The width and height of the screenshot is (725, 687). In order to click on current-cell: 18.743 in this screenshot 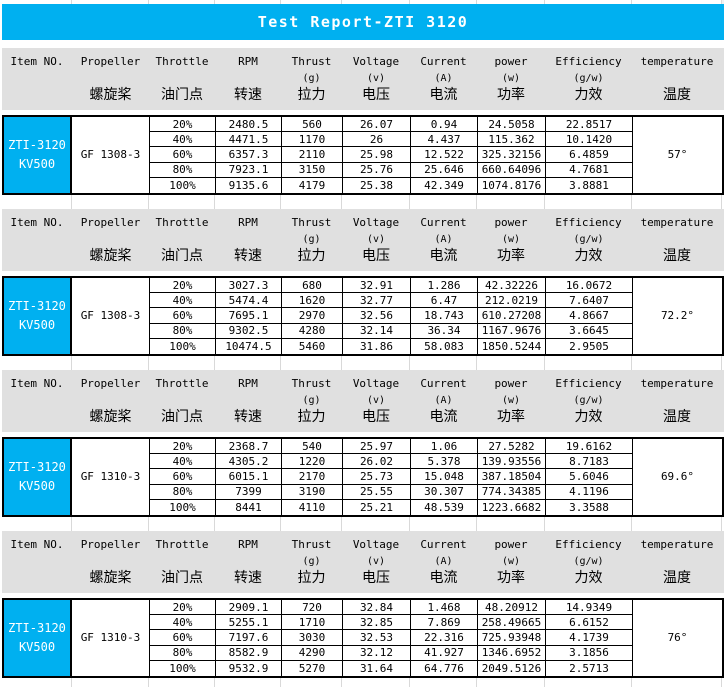, I will do `click(443, 316)`.